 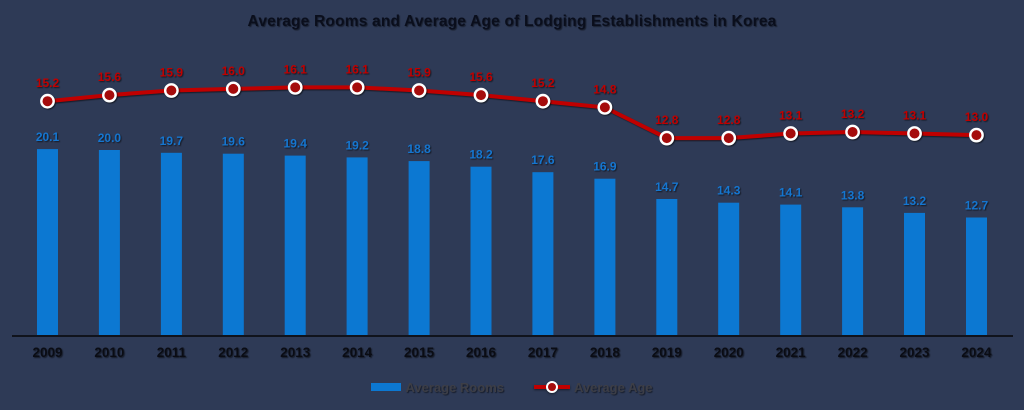 I want to click on marker-2013, so click(x=295, y=87).